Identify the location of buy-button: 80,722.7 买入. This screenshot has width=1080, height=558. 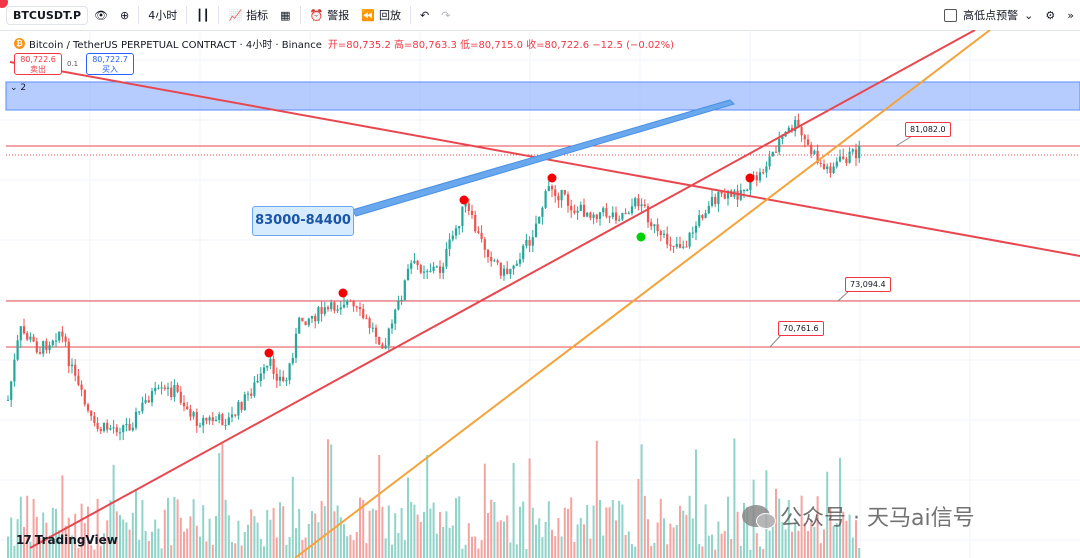
(110, 64).